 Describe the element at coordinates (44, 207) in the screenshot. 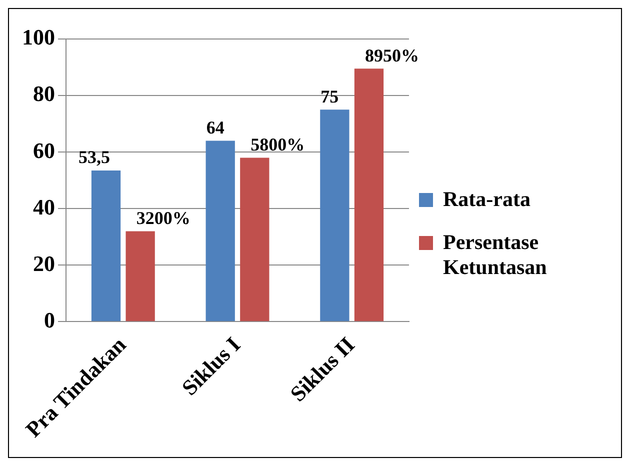

I see `y-tick-label: 40` at that location.